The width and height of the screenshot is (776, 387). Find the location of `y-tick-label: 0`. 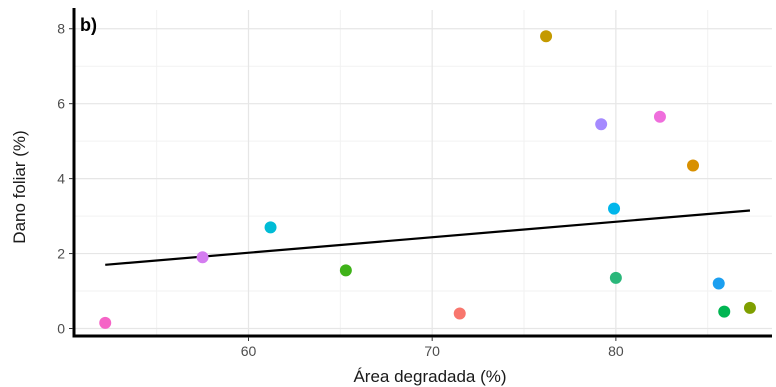

y-tick-label: 0 is located at coordinates (61, 329).